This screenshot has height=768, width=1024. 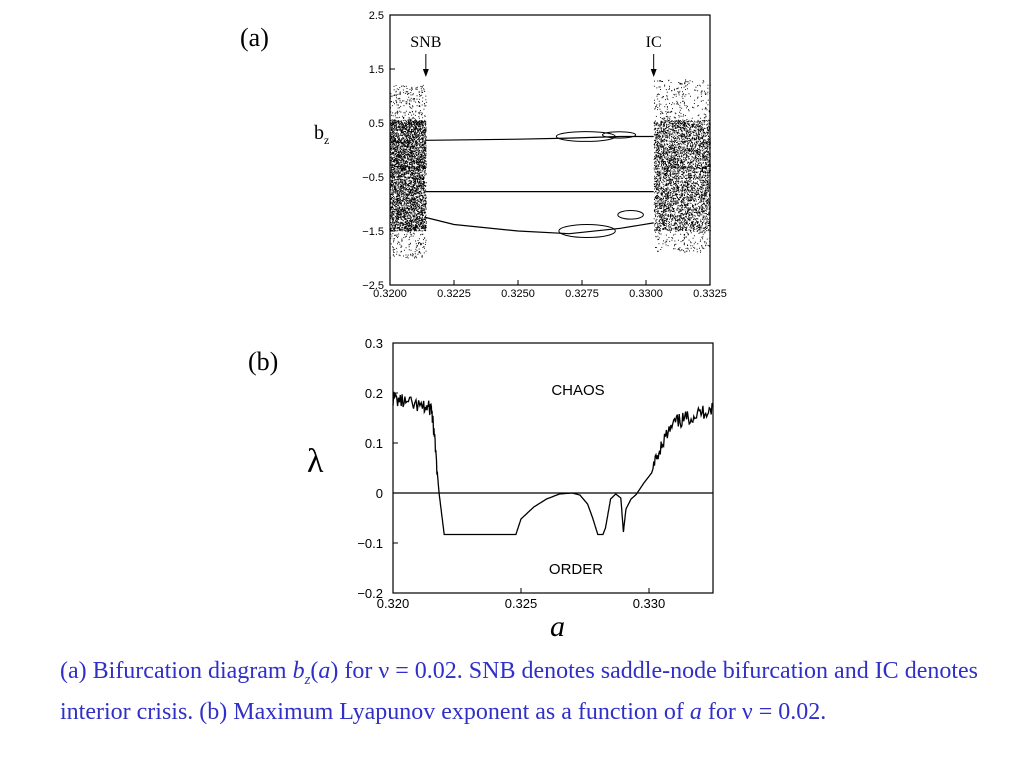 I want to click on annotation-label: SNB, so click(x=425, y=42).